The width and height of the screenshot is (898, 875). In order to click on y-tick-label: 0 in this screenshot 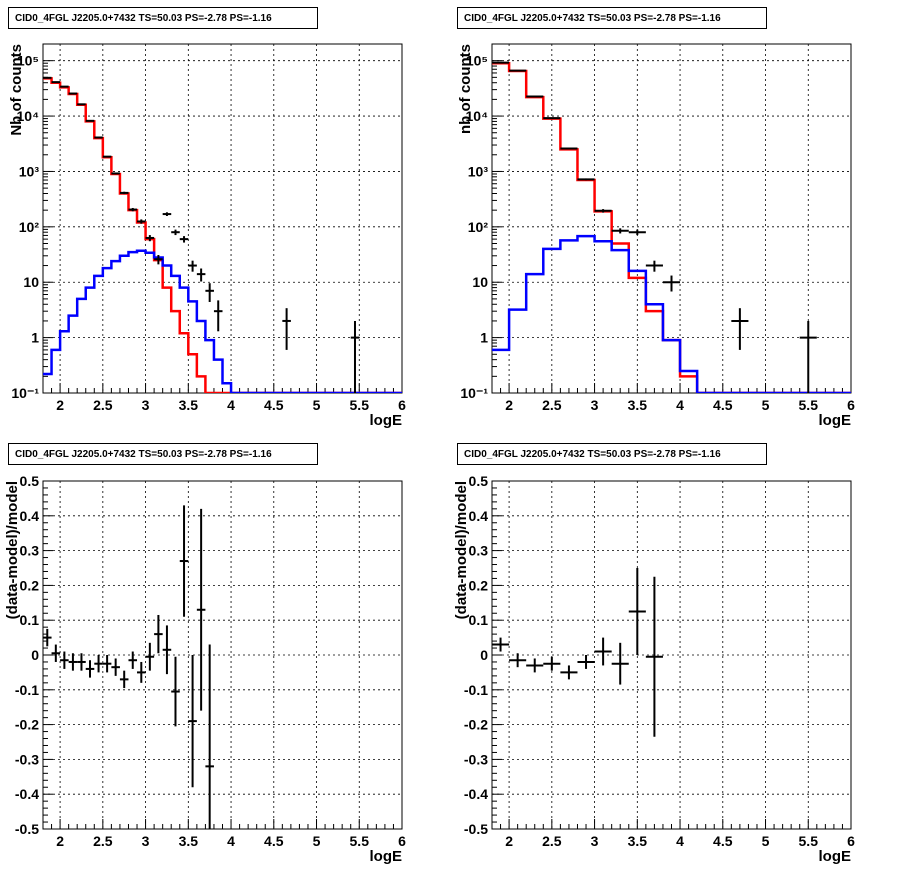, I will do `click(35, 655)`.